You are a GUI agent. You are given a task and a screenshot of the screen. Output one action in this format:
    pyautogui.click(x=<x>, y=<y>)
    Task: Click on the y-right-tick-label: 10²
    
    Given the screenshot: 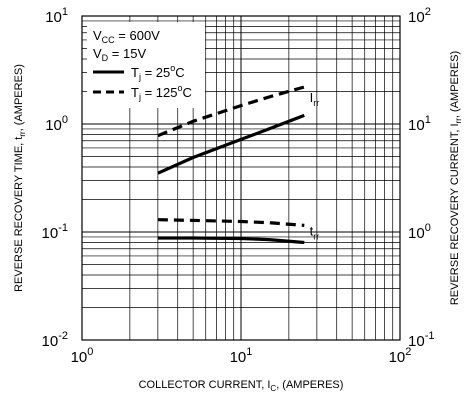 What is the action you would take?
    pyautogui.click(x=419, y=16)
    